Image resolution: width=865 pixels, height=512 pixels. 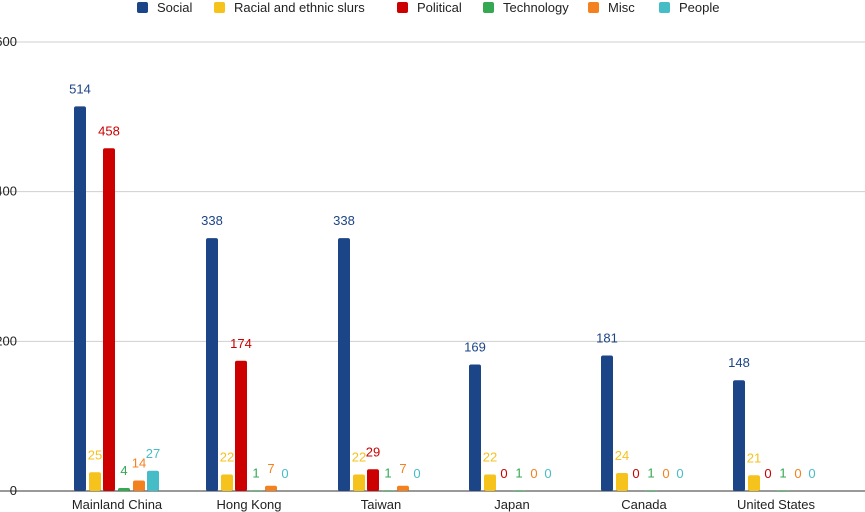 What do you see at coordinates (388, 490) in the screenshot?
I see `bar-technology-taiwan` at bounding box center [388, 490].